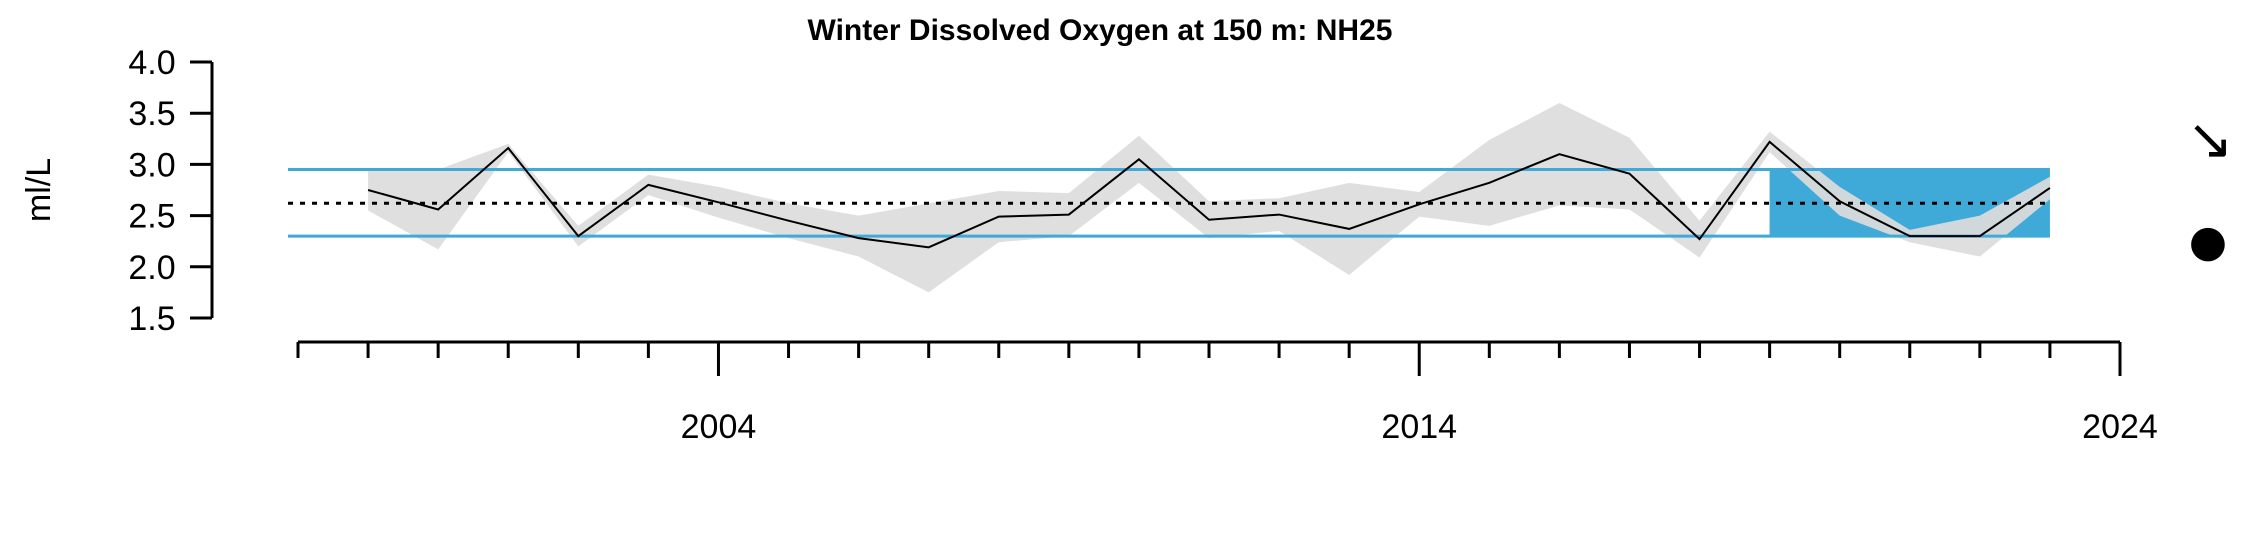  What do you see at coordinates (719, 427) in the screenshot?
I see `x-tick-label: 2004` at bounding box center [719, 427].